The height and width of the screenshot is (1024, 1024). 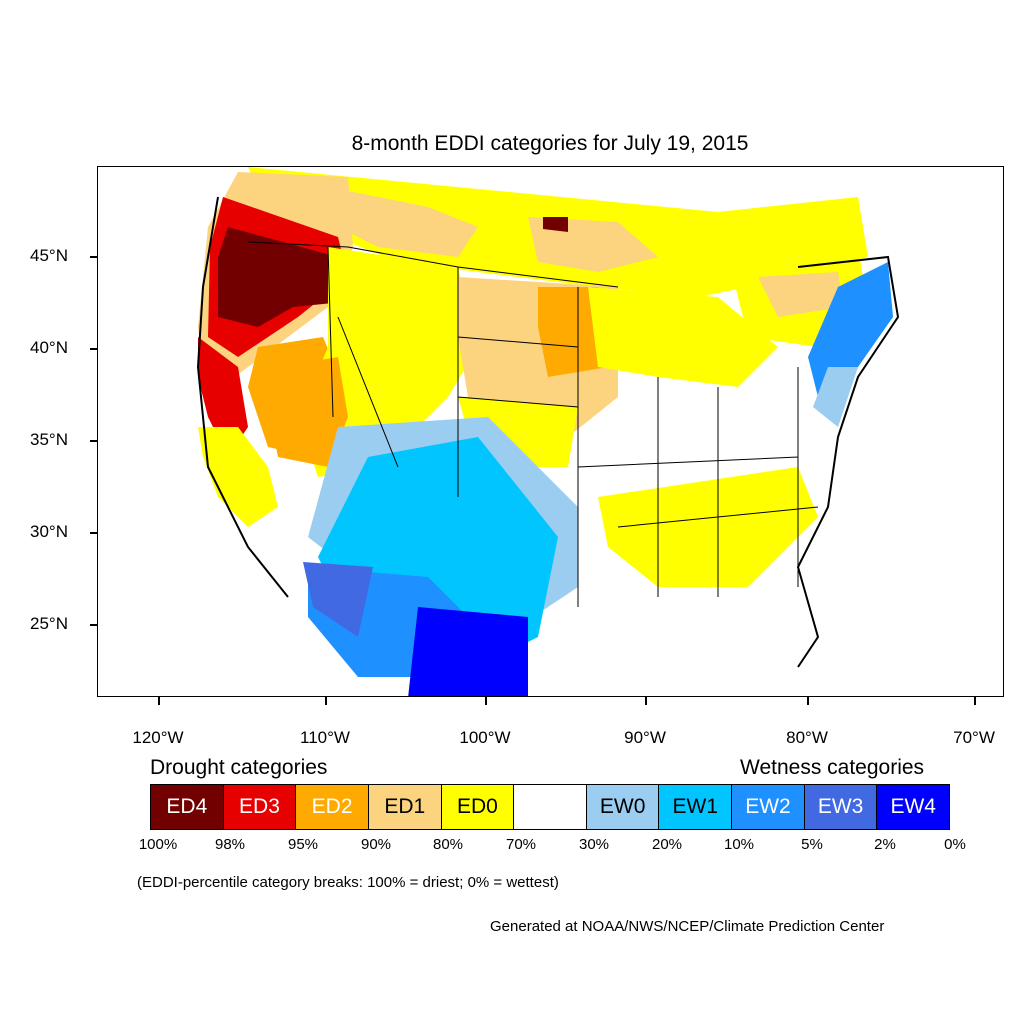 What do you see at coordinates (594, 844) in the screenshot?
I see `pct-break-30: 30%` at bounding box center [594, 844].